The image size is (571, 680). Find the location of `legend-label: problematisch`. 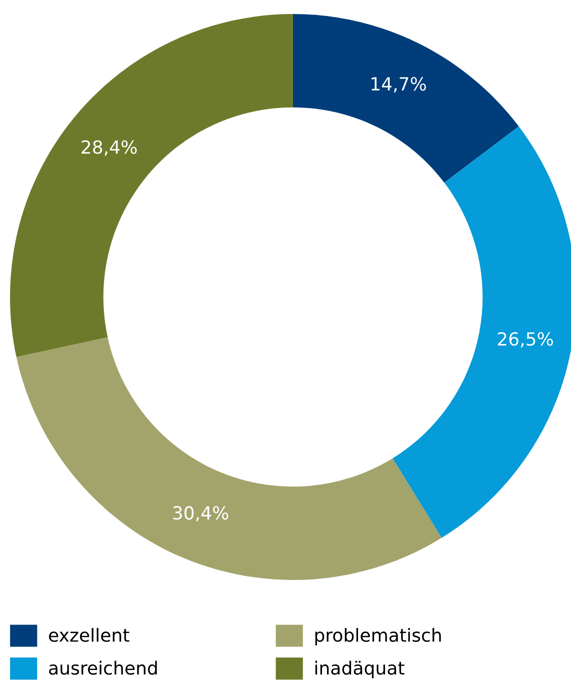

legend-label: problematisch is located at coordinates (378, 637).